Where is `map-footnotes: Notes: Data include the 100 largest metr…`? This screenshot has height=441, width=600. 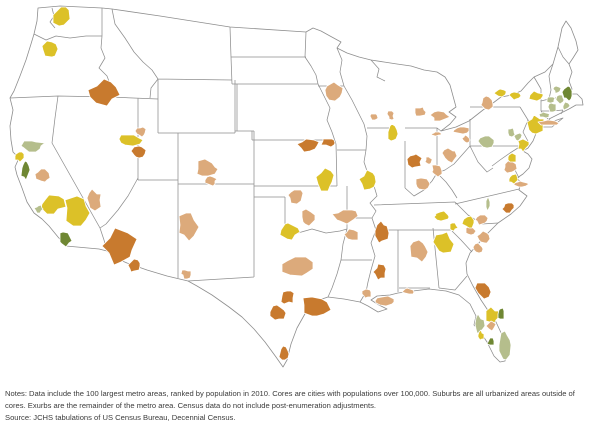 map-footnotes: Notes: Data include the 100 largest metr… is located at coordinates (300, 406).